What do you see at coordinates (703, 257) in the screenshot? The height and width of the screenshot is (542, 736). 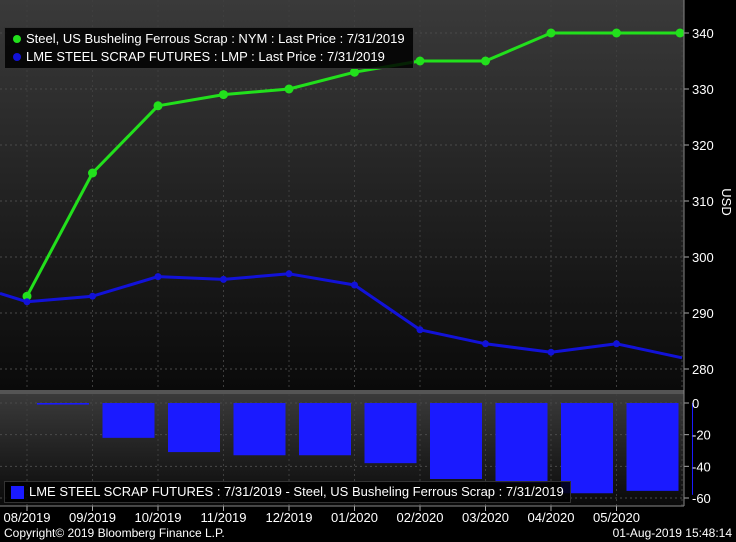 I see `top-y-tick-label: 300` at bounding box center [703, 257].